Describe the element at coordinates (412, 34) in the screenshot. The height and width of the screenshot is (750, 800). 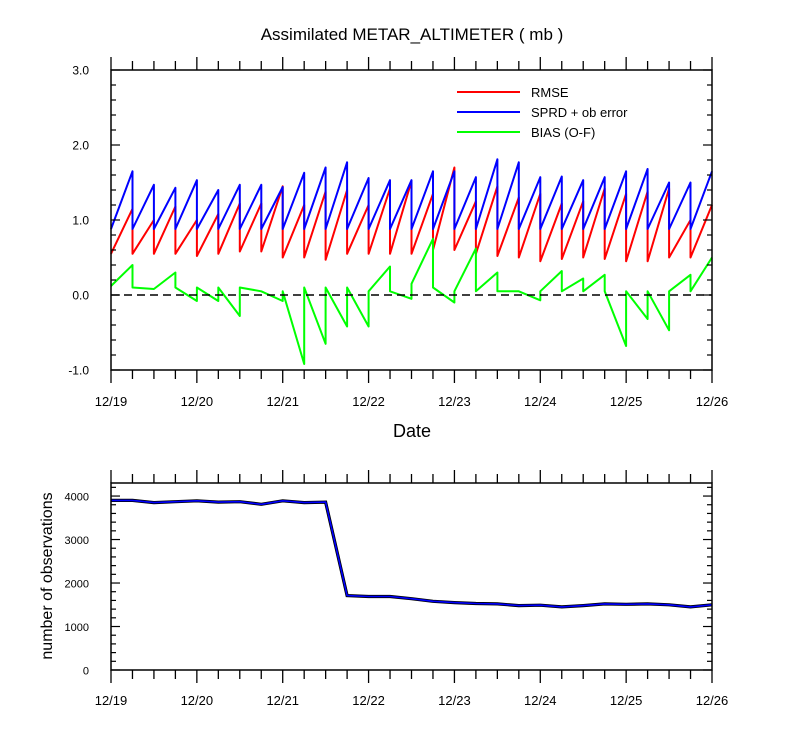
I see `top-chart-title: Assimilated METAR_ALTIMETER ( mb )` at that location.